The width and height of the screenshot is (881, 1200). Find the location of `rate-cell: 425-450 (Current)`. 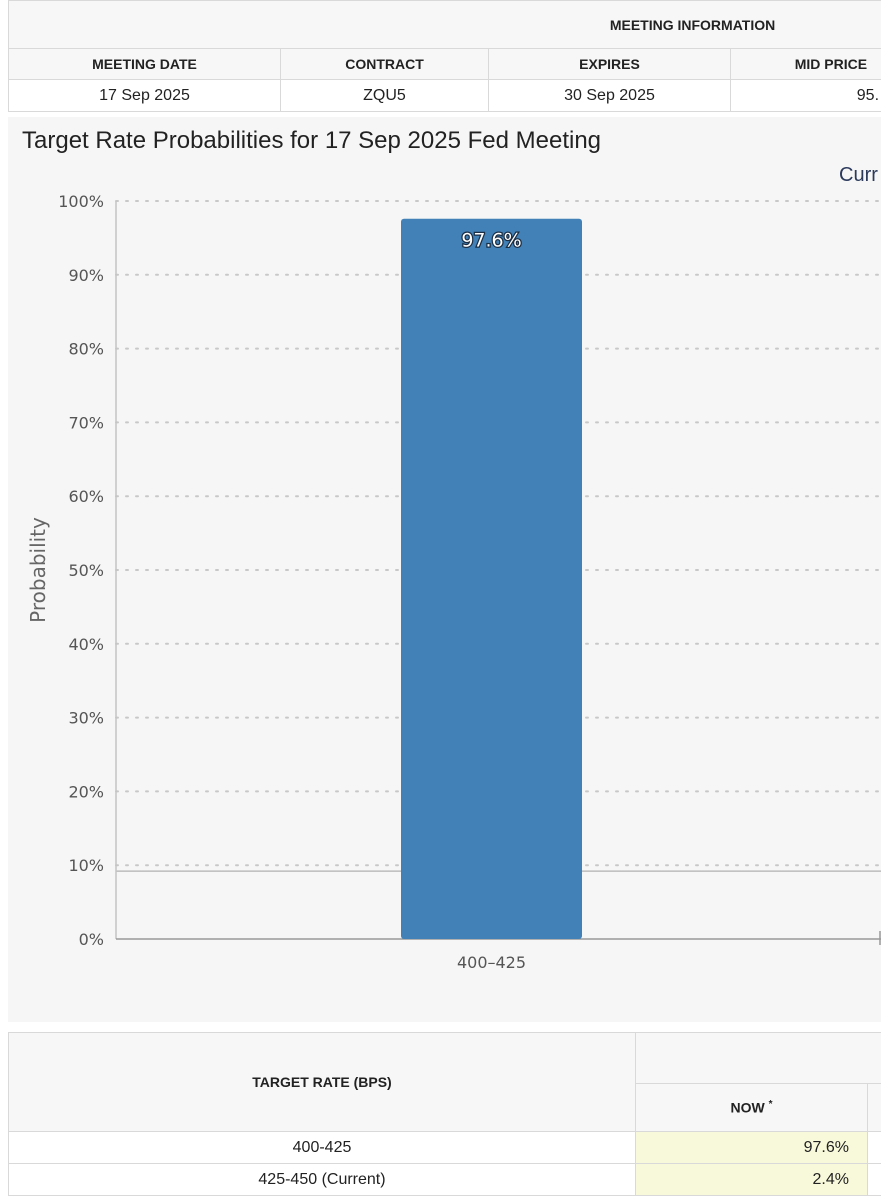

rate-cell: 425-450 (Current) is located at coordinates (322, 1179).